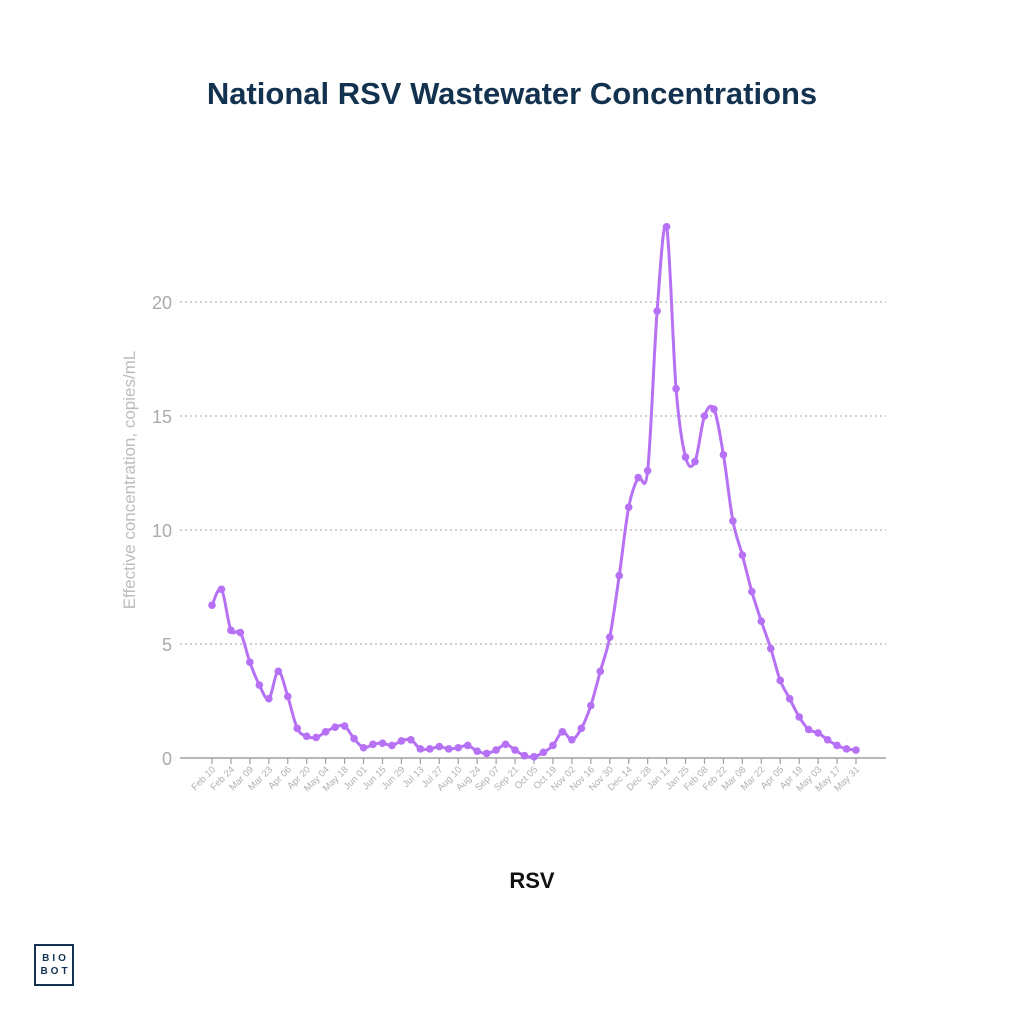 The width and height of the screenshot is (1024, 1024). What do you see at coordinates (167, 759) in the screenshot?
I see `y-tick-label: 0` at bounding box center [167, 759].